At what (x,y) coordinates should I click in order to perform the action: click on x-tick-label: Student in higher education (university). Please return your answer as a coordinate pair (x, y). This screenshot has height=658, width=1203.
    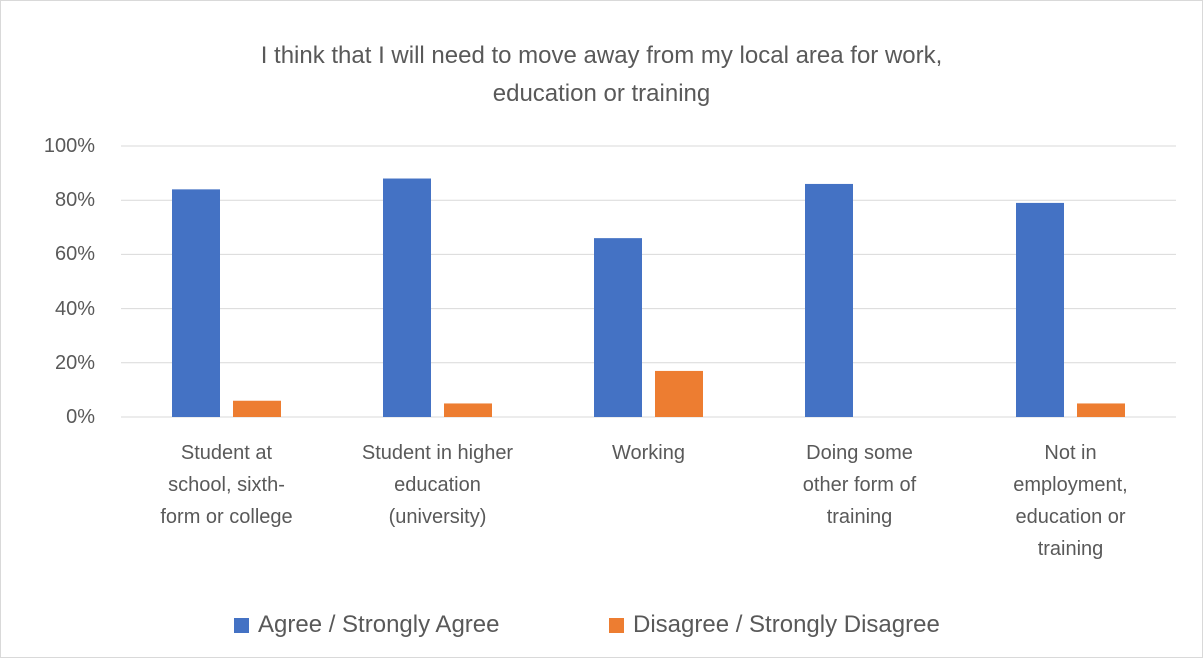
    Looking at the image, I should click on (437, 485).